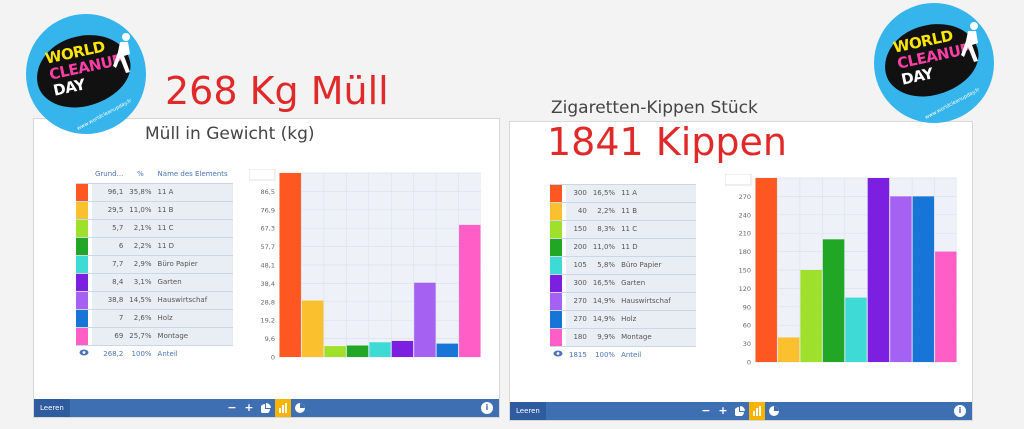  I want to click on table-row: 69 25,7% Montage, so click(154, 336).